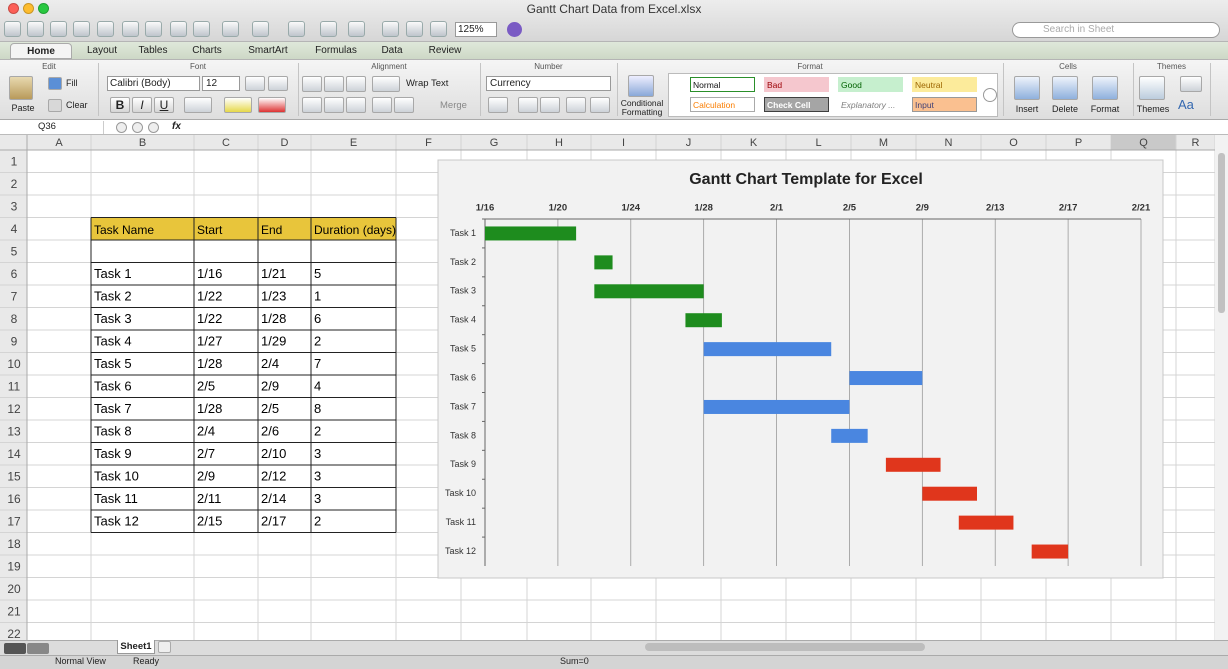  Describe the element at coordinates (870, 84) in the screenshot. I see `cell-style: Good` at that location.